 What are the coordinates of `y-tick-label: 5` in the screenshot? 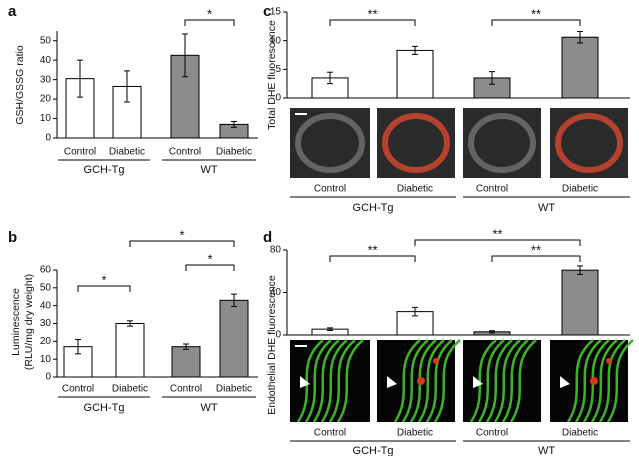 It's located at (278, 69).